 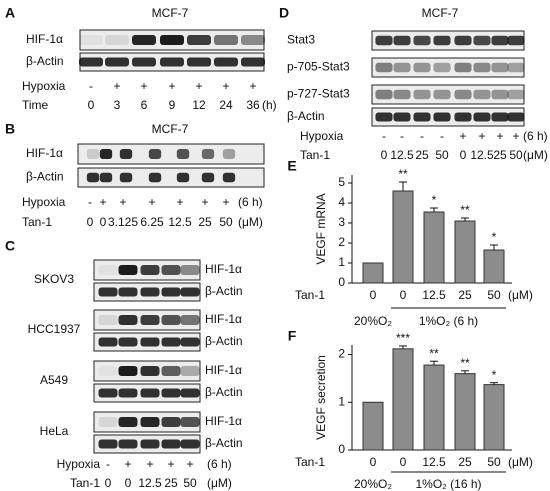 I want to click on group-label: 20%O₂, so click(x=373, y=484).